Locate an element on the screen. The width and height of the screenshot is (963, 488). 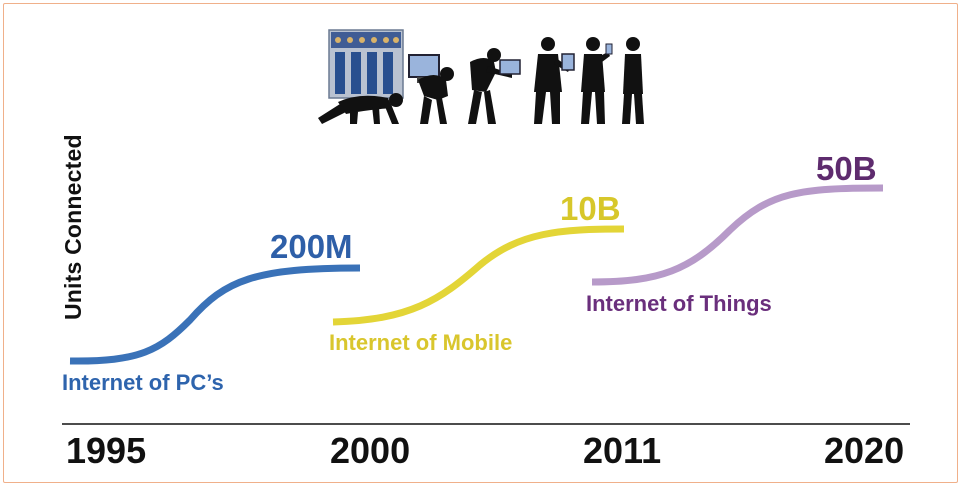
server-rack-icon is located at coordinates (366, 64).